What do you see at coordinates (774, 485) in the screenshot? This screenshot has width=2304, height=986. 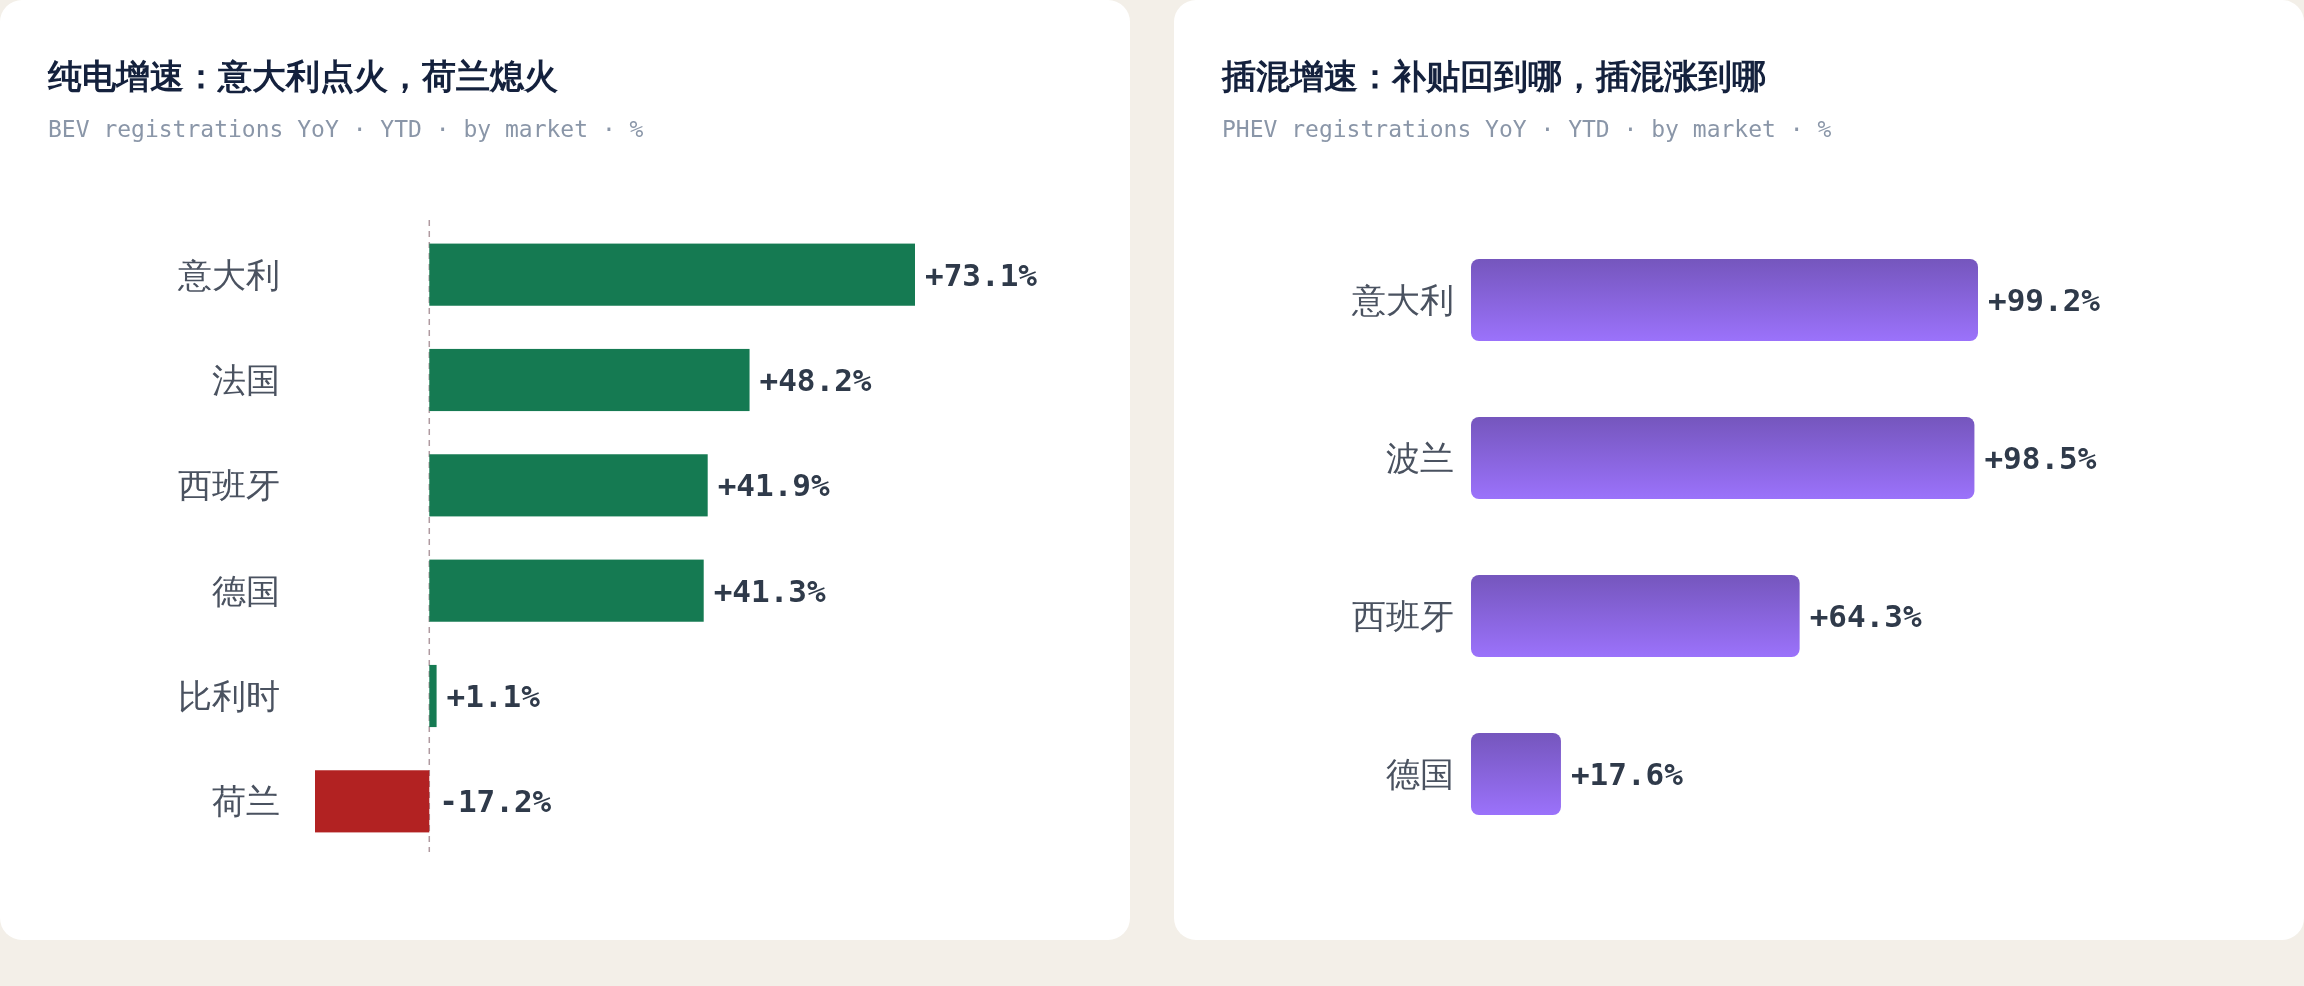 I see `data-label: +41.9%` at bounding box center [774, 485].